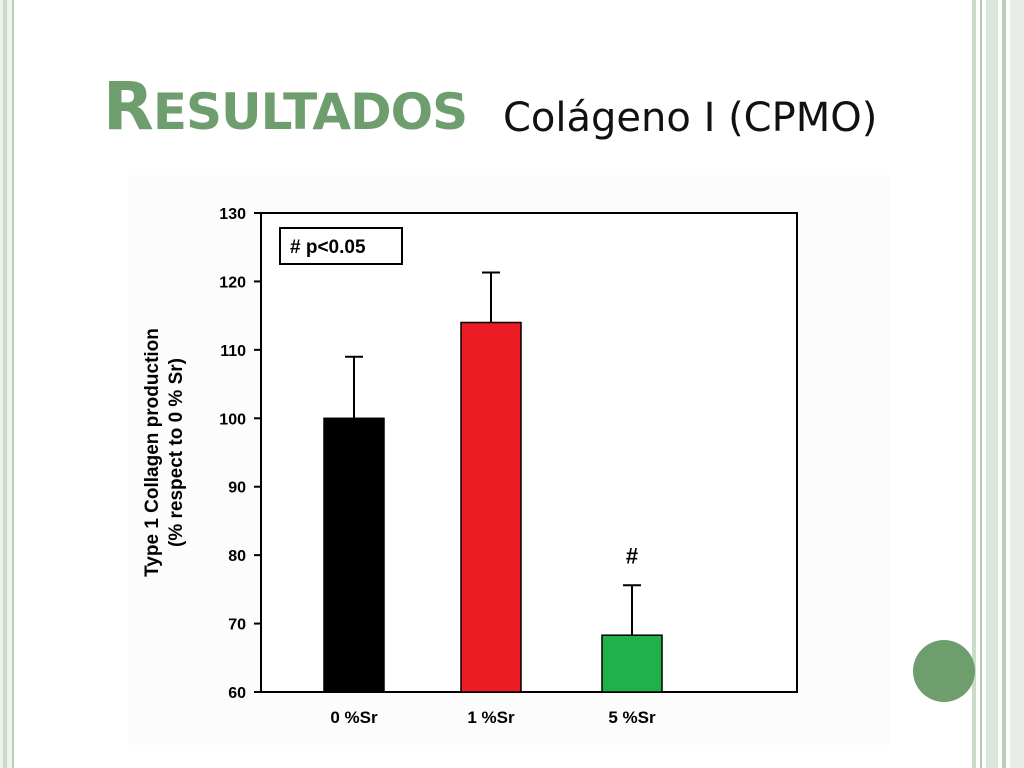  Describe the element at coordinates (690, 118) in the screenshot. I see `slide-subtitle: Colágeno I (CPMO)` at that location.